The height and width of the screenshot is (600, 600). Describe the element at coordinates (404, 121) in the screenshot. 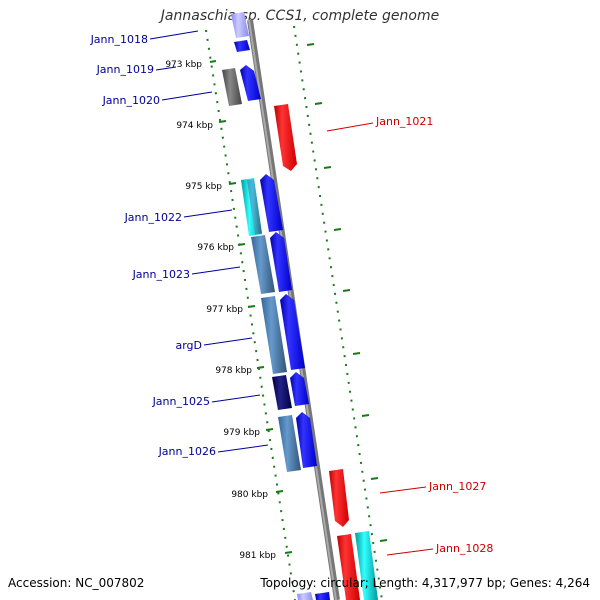

I see `gene-label: Jann_1021` at that location.